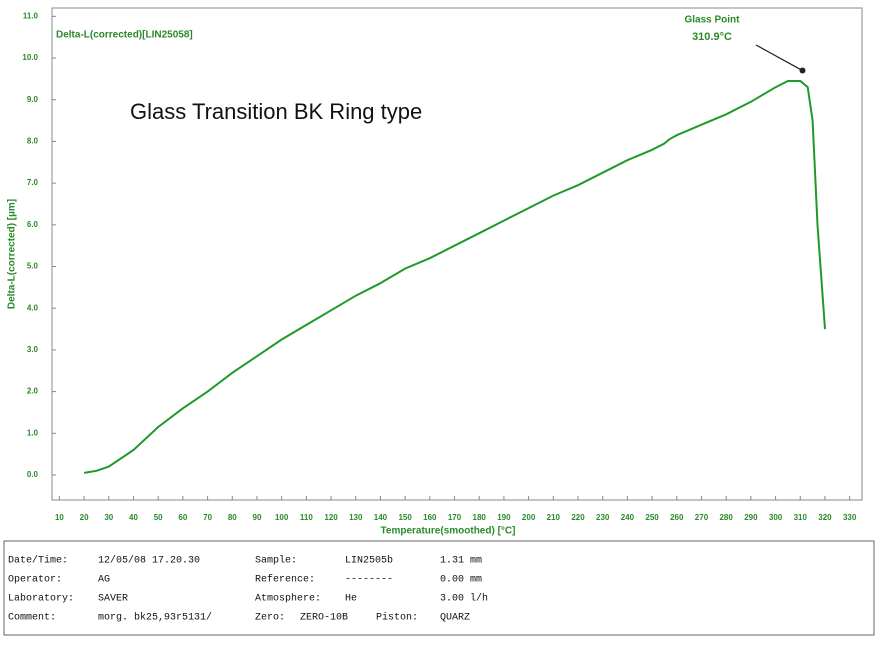 This screenshot has height=648, width=880. What do you see at coordinates (712, 20) in the screenshot?
I see `annotation-label: Glass Point` at bounding box center [712, 20].